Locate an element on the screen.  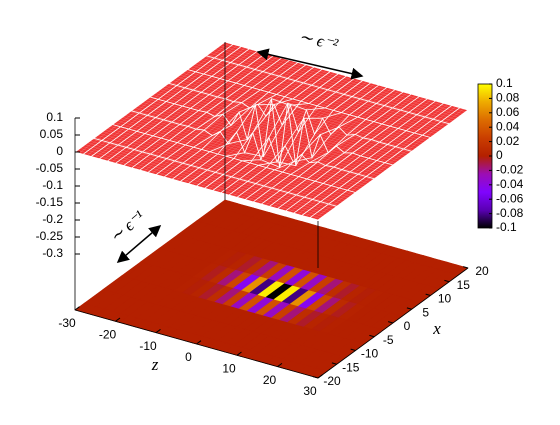
y-tick-label: 0 is located at coordinates (59, 151).